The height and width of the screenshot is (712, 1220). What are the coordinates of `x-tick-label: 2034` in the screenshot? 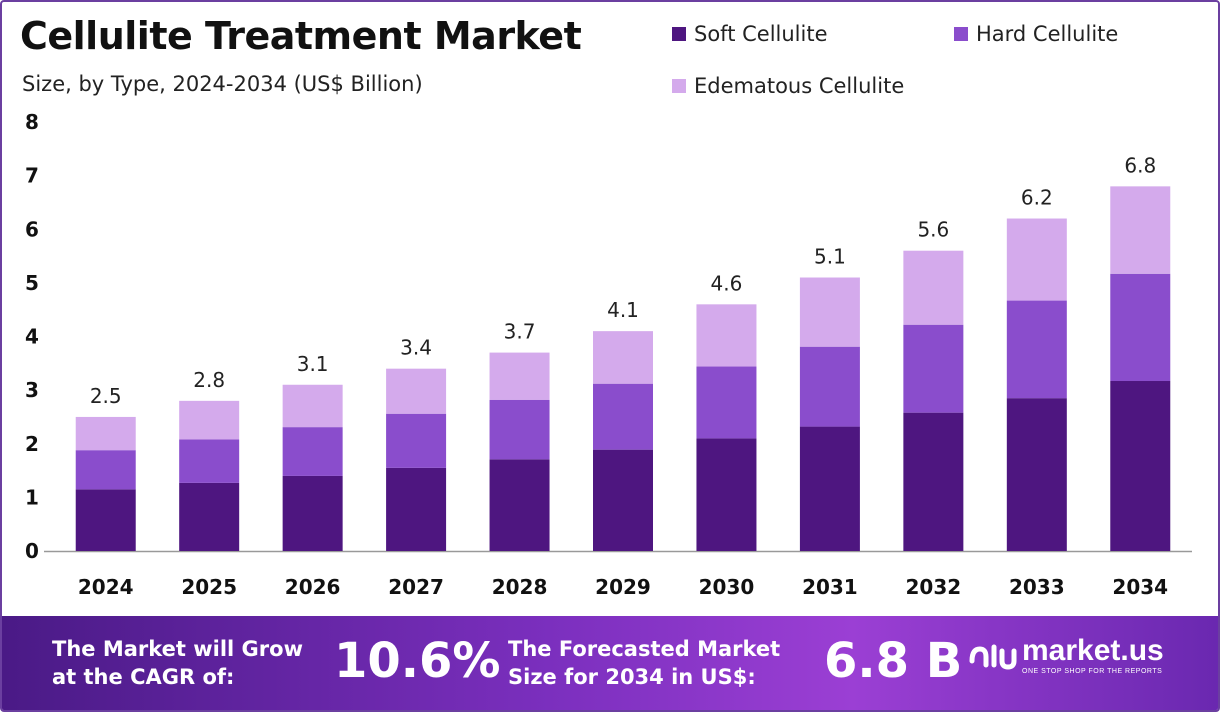 It's located at (1140, 587).